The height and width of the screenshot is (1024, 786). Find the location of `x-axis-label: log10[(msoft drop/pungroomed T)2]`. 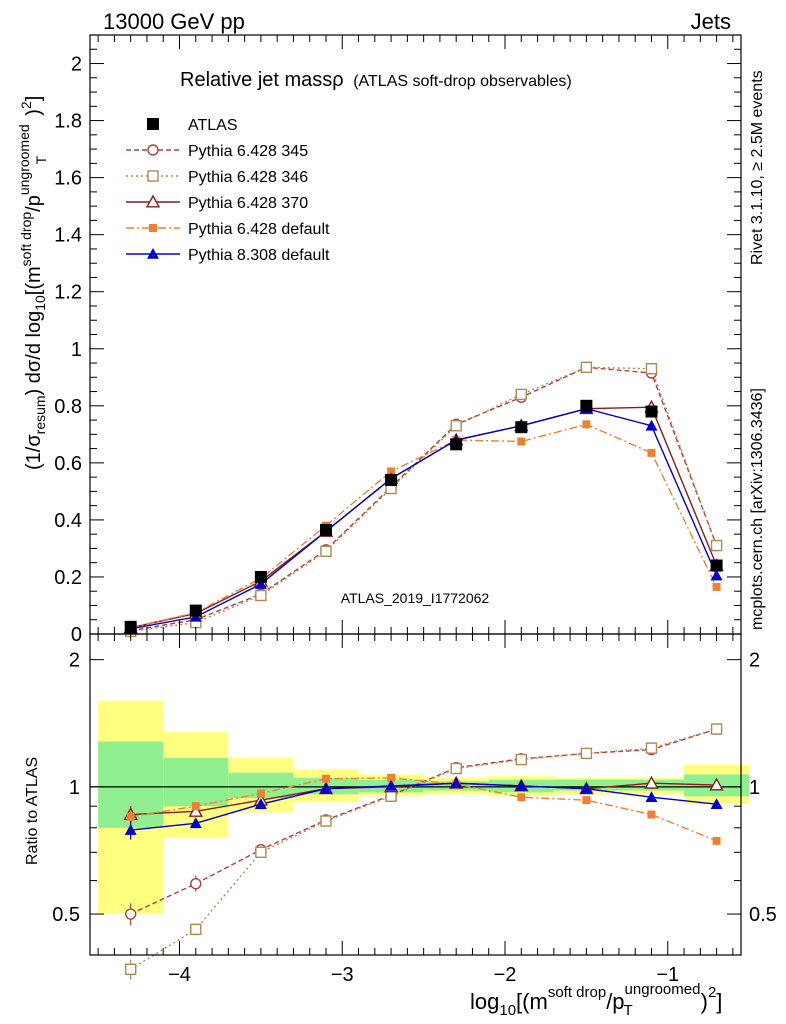

x-axis-label: log10[(msoft drop/pungroomed T)2] is located at coordinates (596, 1000).